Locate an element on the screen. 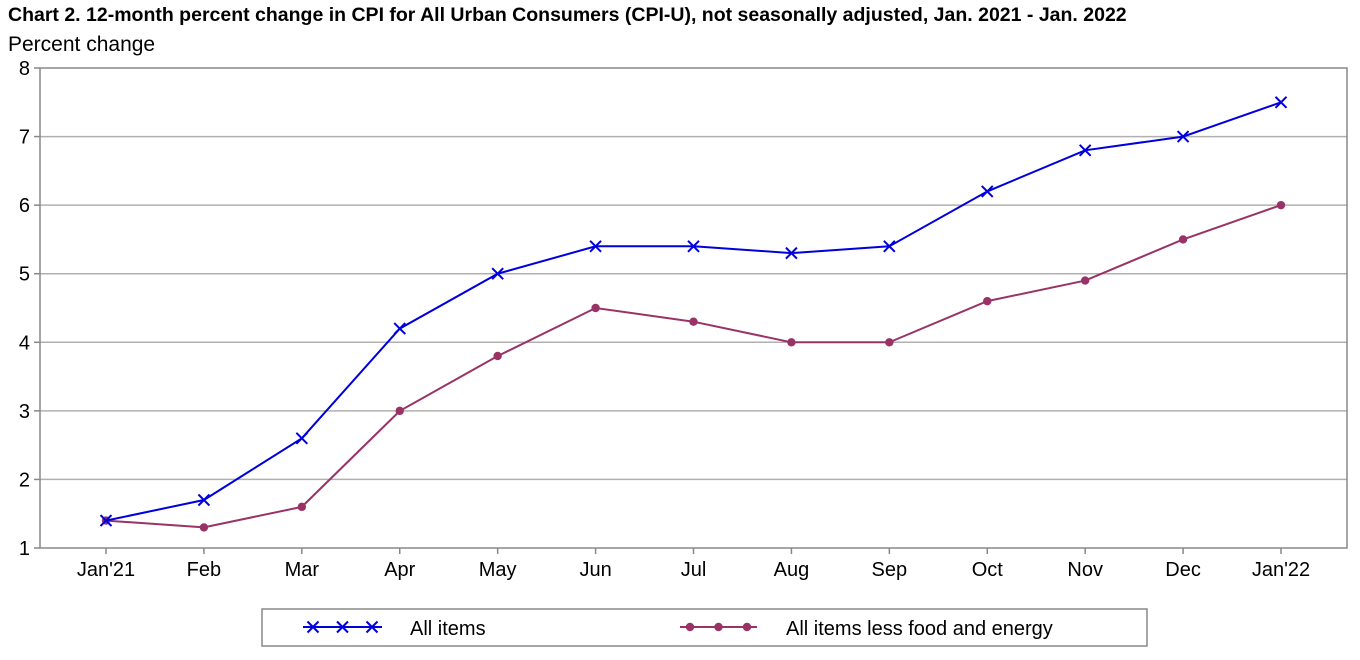 The image size is (1360, 660). x-tick-label: Feb is located at coordinates (204, 570).